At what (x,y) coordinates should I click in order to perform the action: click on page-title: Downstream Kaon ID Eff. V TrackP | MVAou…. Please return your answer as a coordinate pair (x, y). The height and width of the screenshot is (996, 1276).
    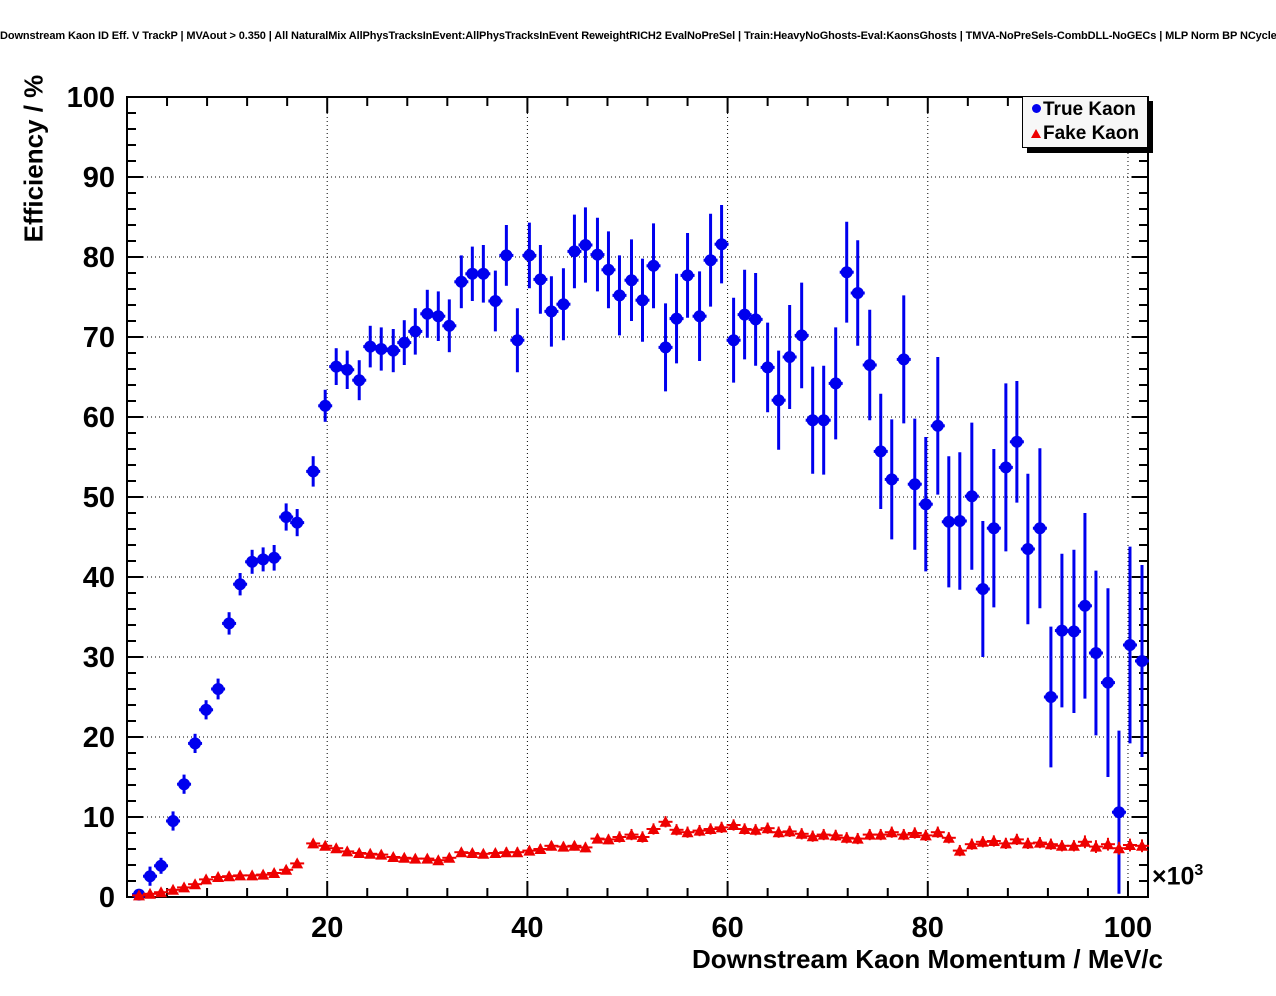
    Looking at the image, I should click on (638, 36).